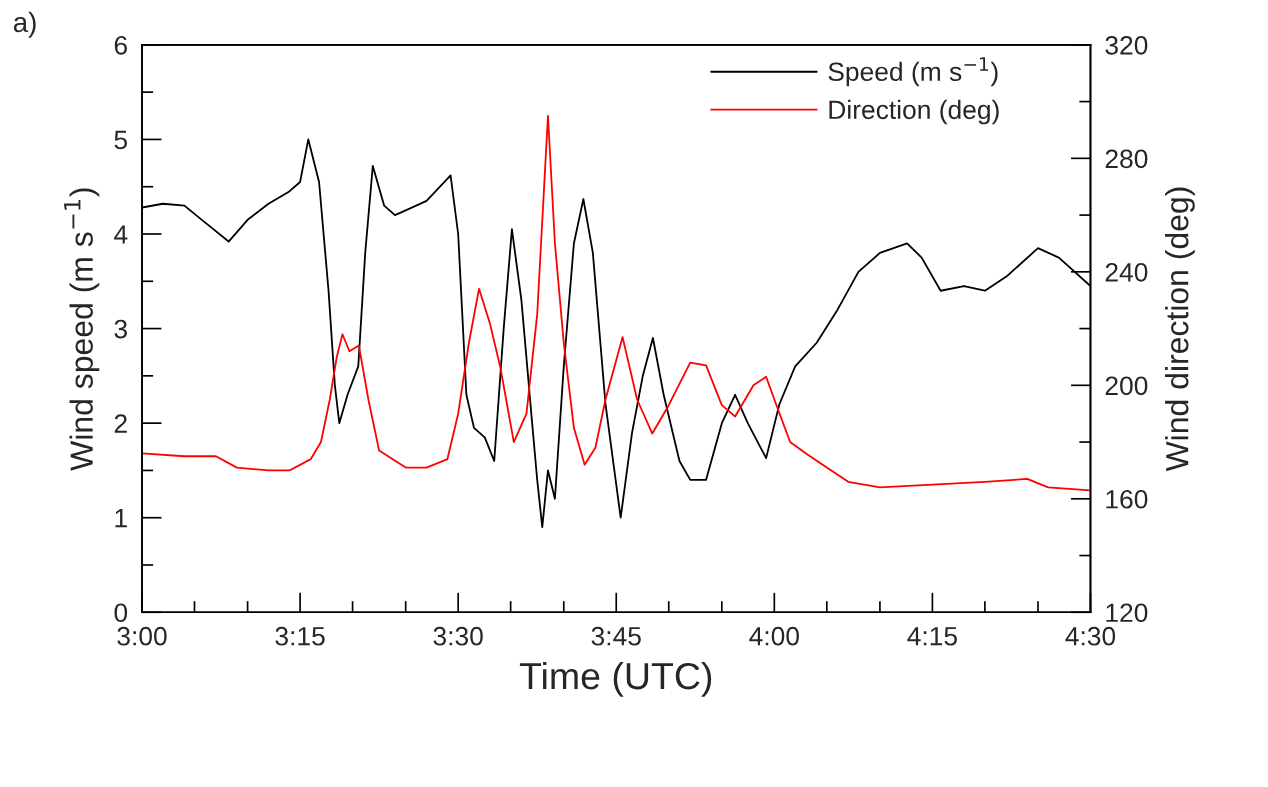 This screenshot has width=1268, height=787. Describe the element at coordinates (932, 636) in the screenshot. I see `x-tick-label: 4:15` at that location.